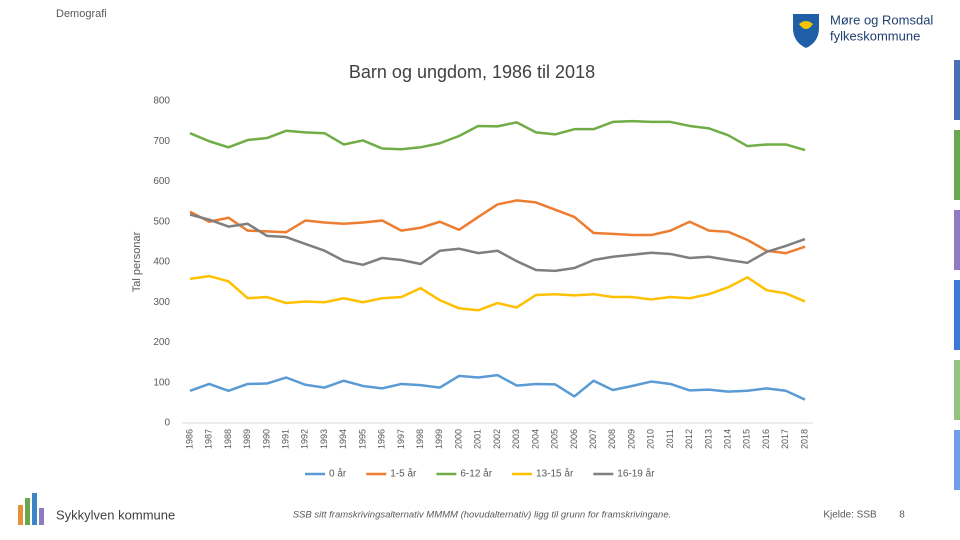 This screenshot has height=540, width=960. Describe the element at coordinates (516, 439) in the screenshot. I see `x-tick-label: 2003` at that location.